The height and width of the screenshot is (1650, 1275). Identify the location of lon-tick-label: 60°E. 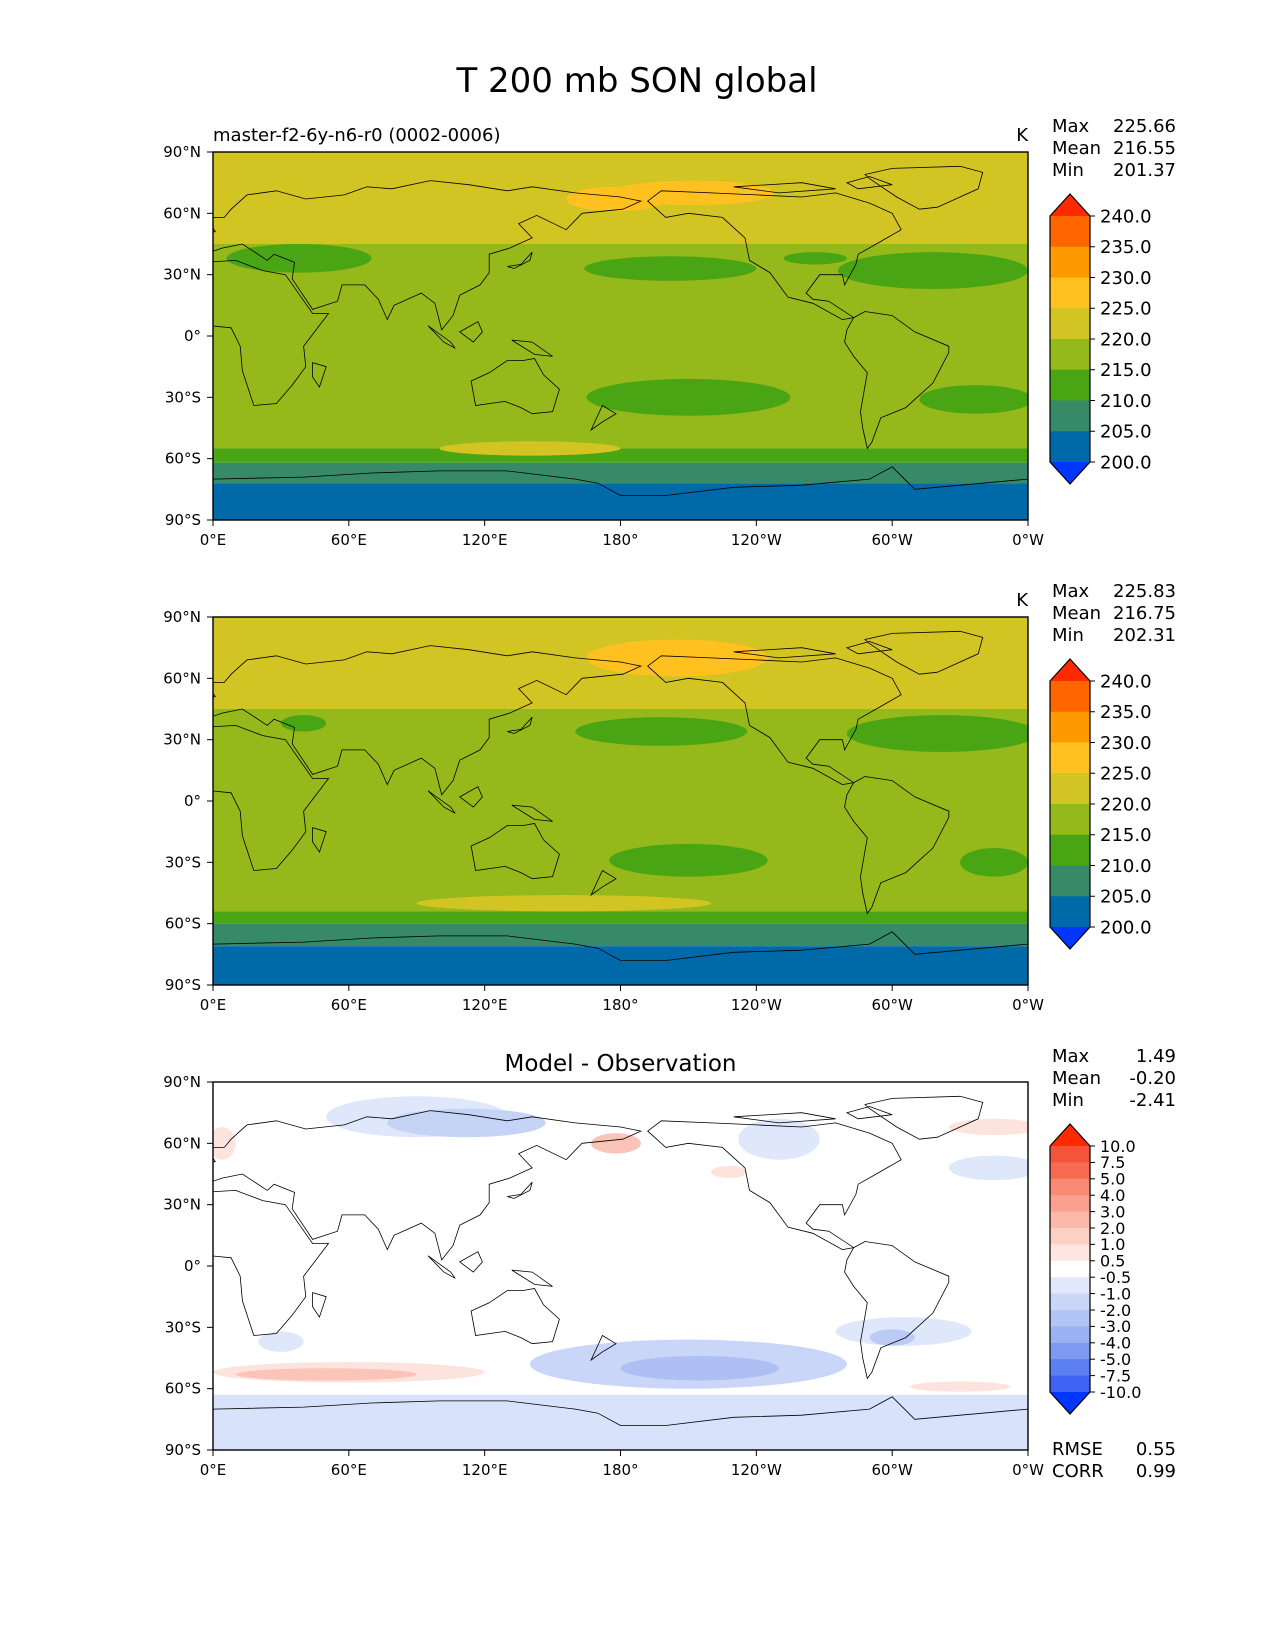
(349, 1005).